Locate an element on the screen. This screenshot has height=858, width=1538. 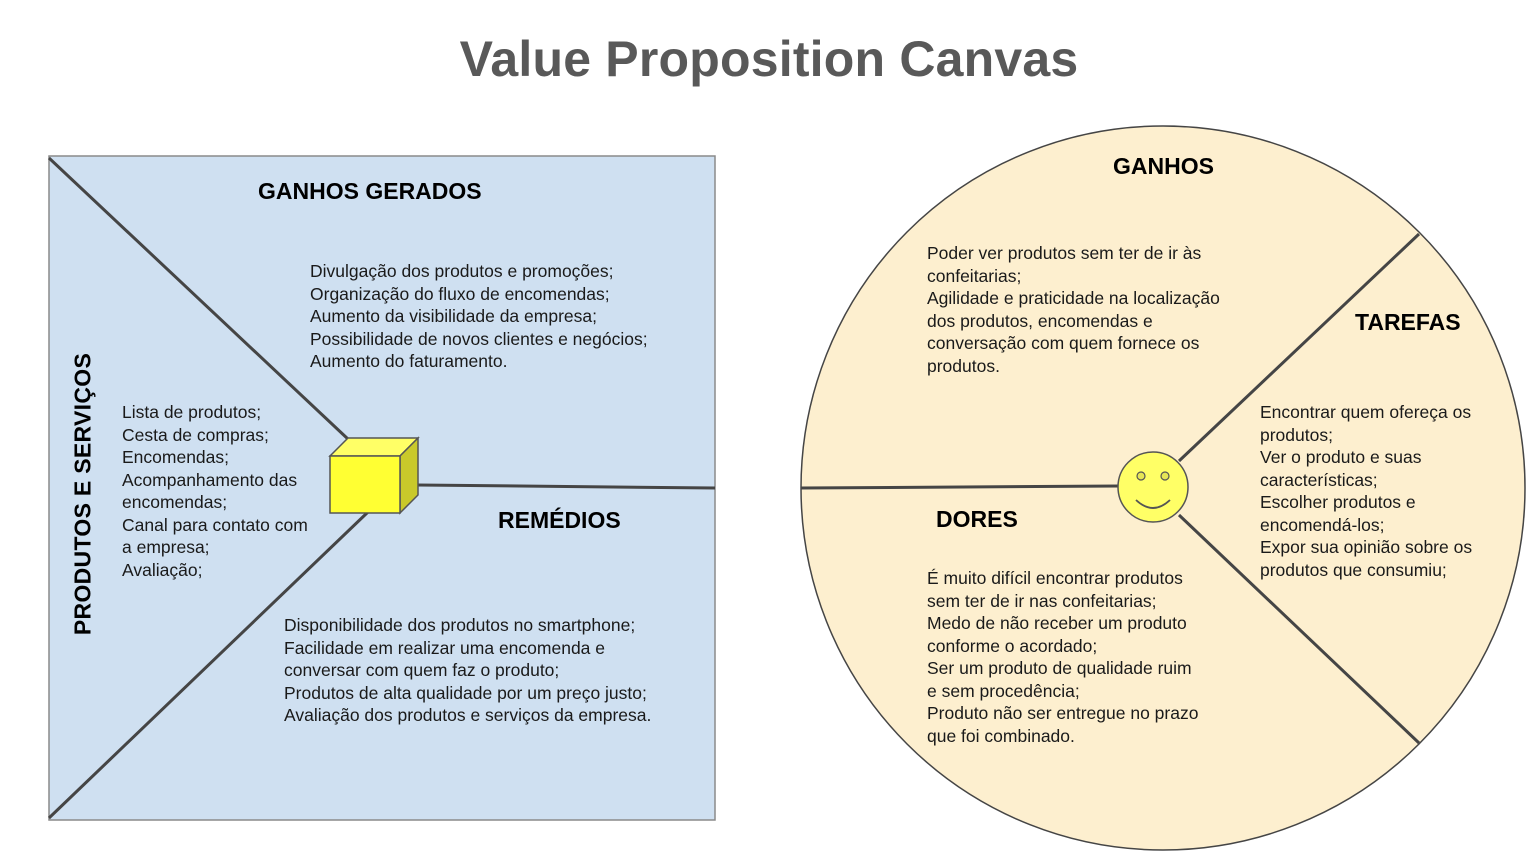
gains-heading: GANHOS is located at coordinates (1163, 166).